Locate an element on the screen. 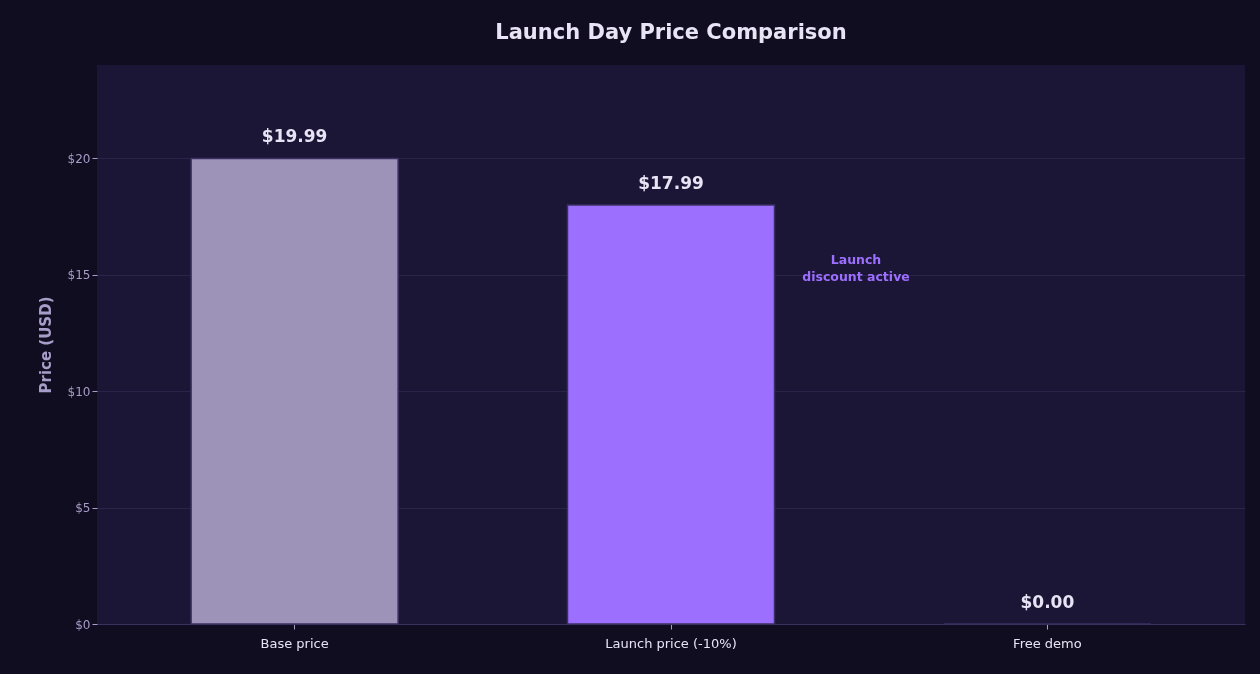  y-tick-label: $20 is located at coordinates (79, 158).